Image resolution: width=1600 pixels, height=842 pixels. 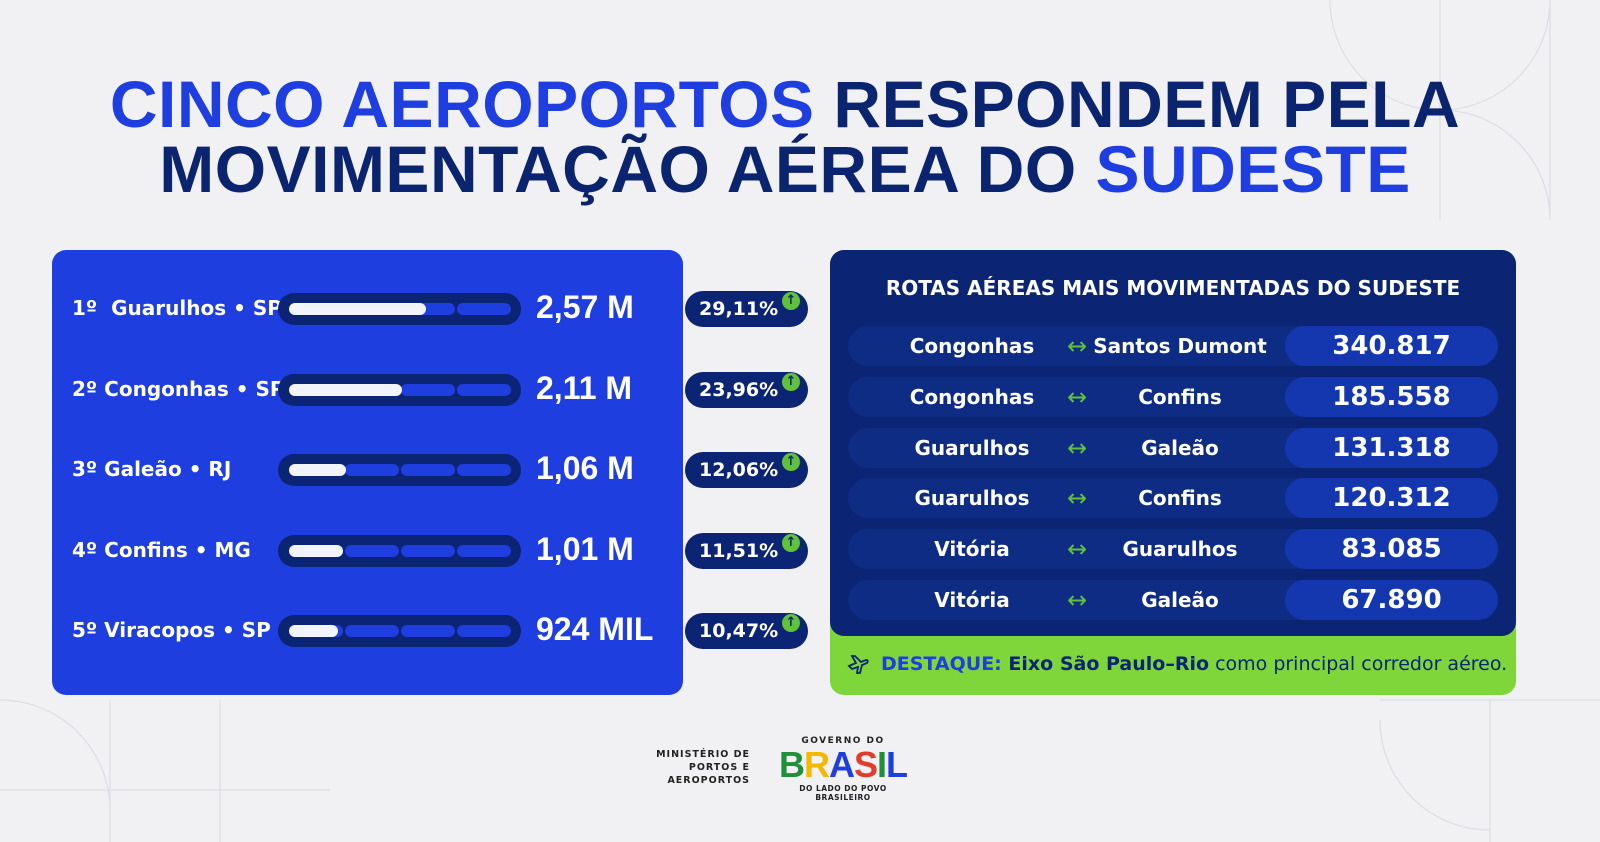 What do you see at coordinates (627, 169) in the screenshot?
I see `title-part: MOVIMENTAÇÃO AÉREA DO` at bounding box center [627, 169].